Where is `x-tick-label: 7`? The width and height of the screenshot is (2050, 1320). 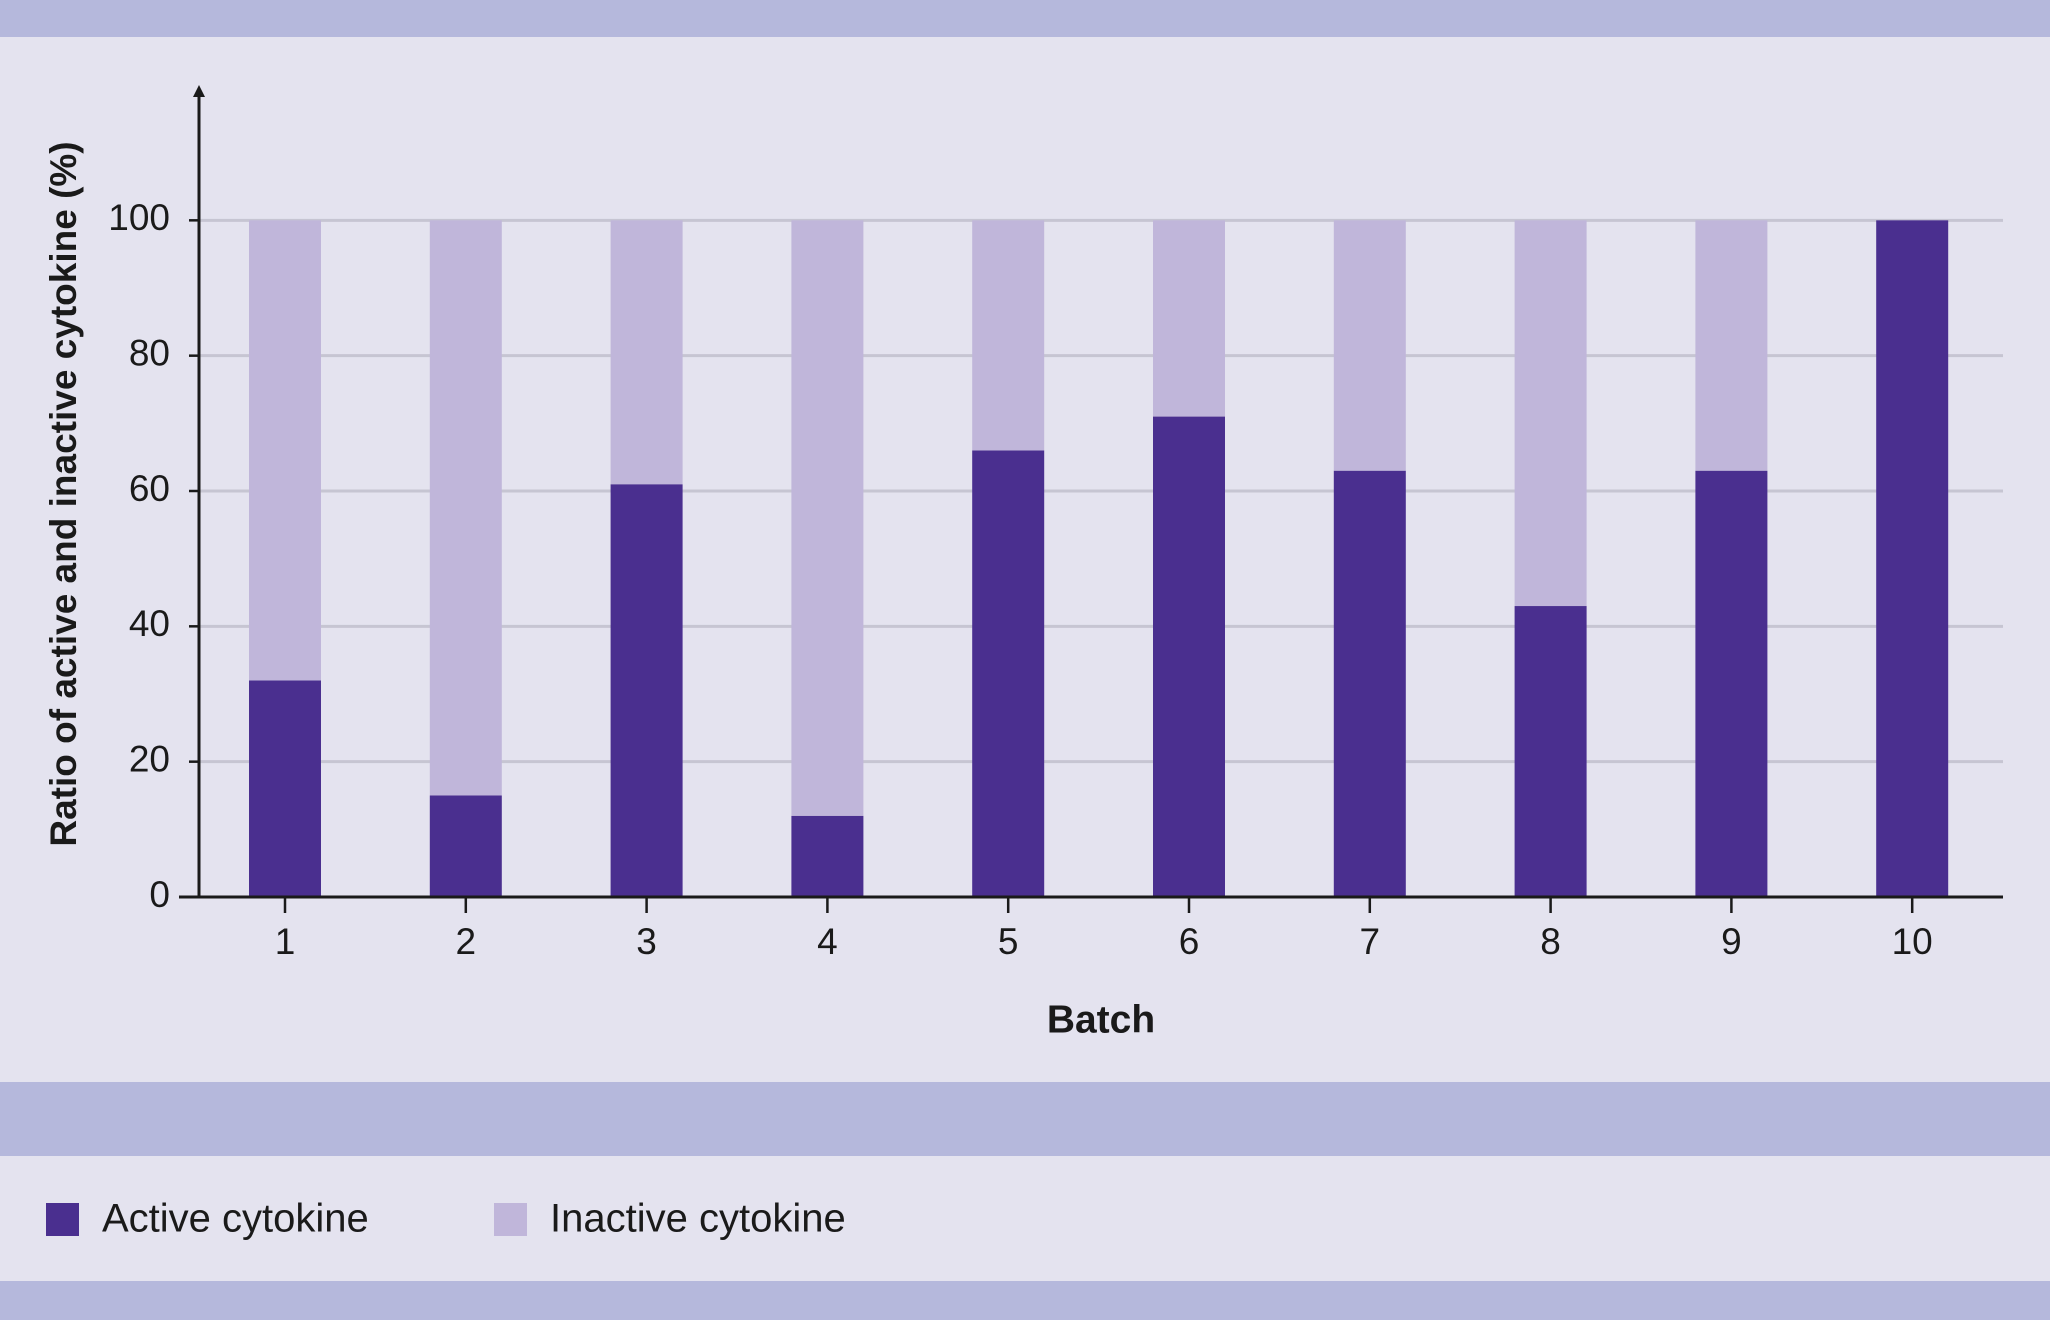 x-tick-label: 7 is located at coordinates (1370, 941).